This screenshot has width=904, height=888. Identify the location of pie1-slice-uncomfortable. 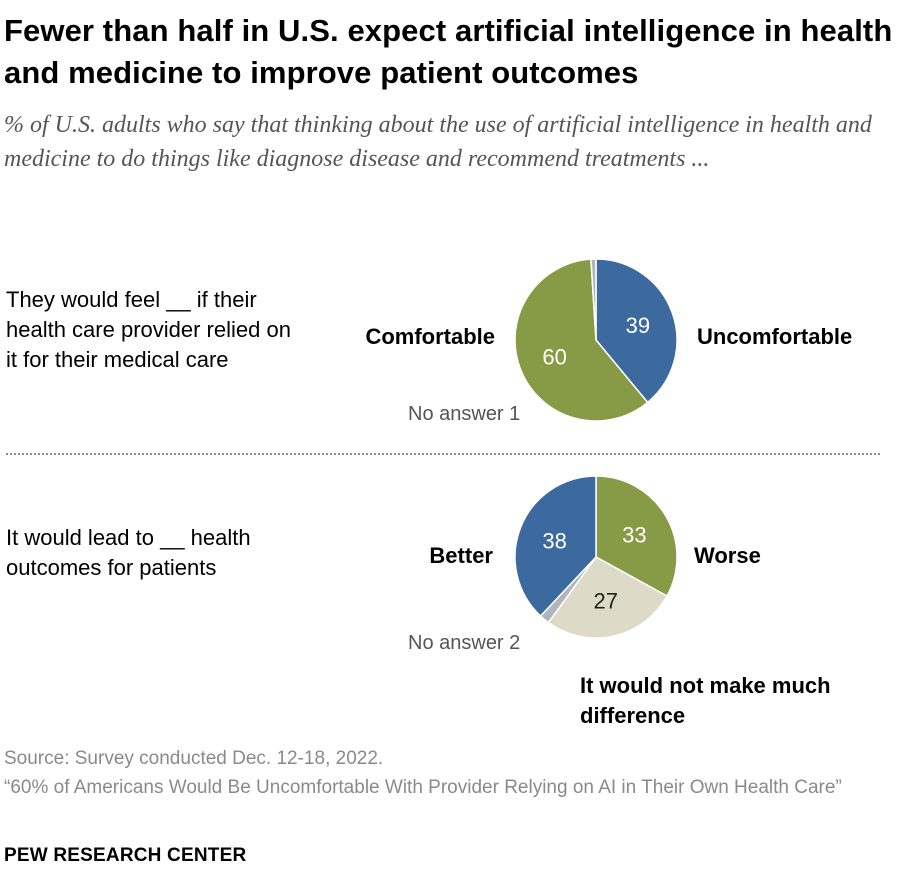
(581, 340).